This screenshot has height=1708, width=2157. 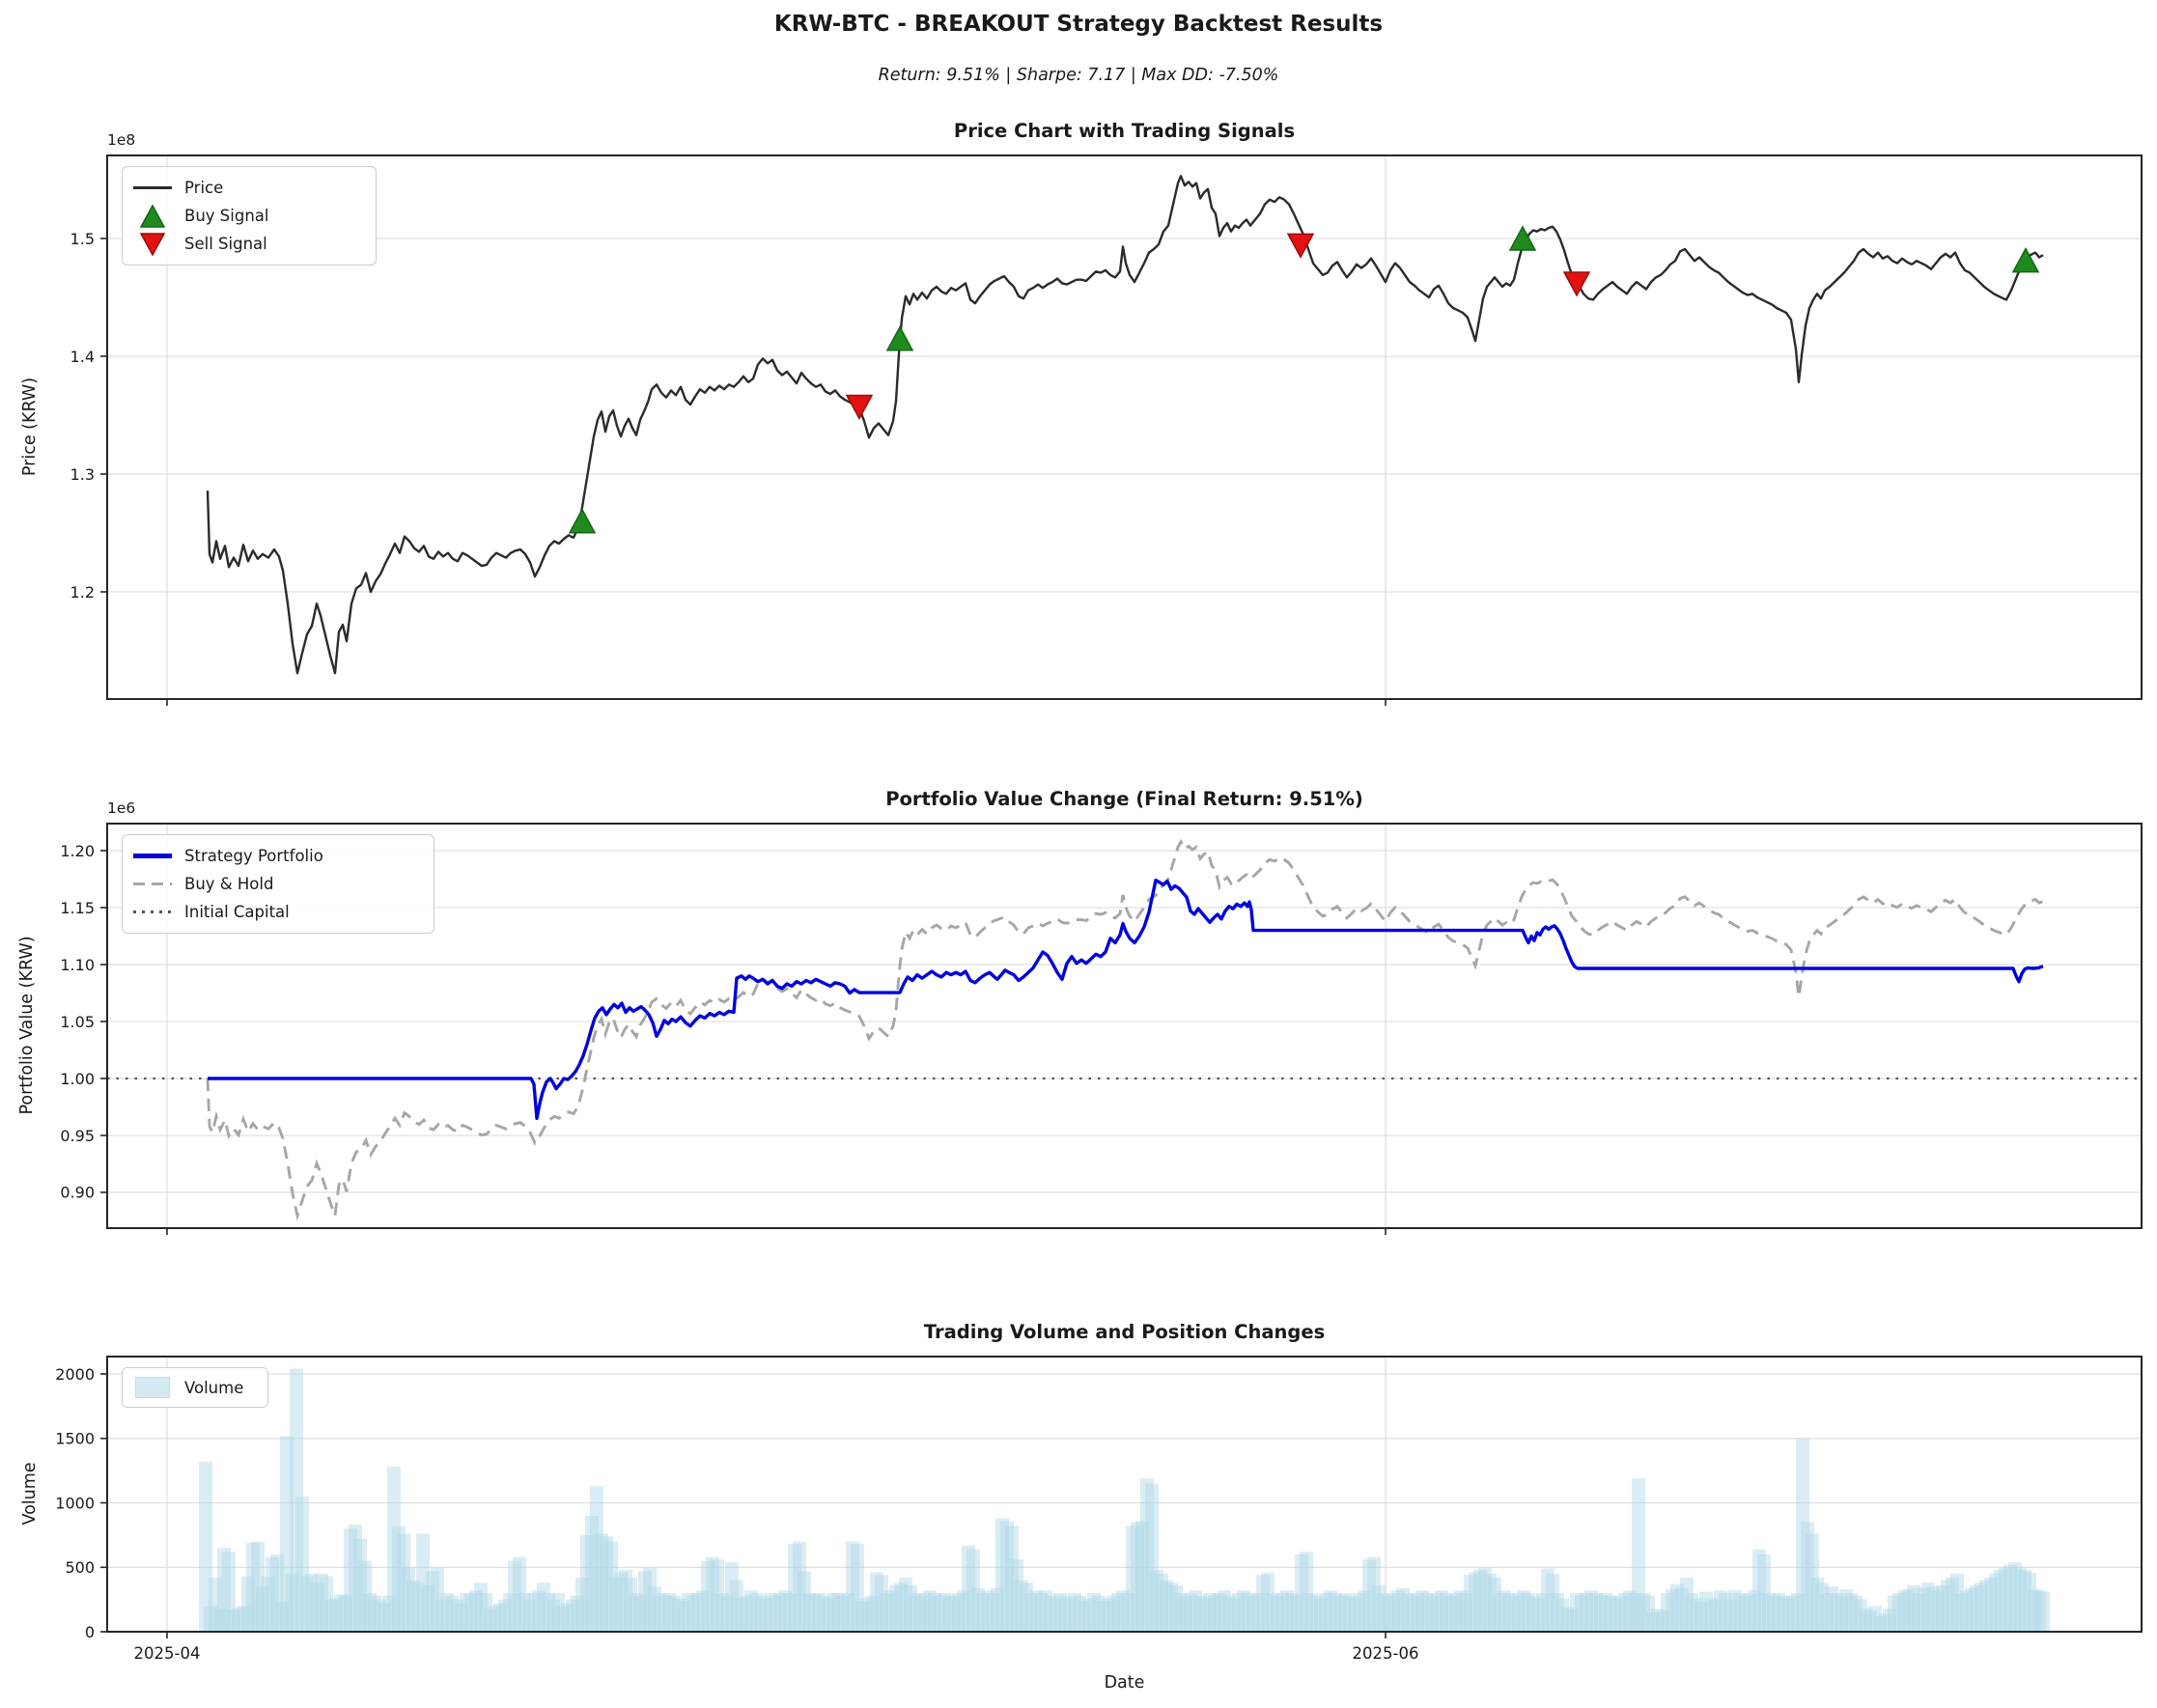 What do you see at coordinates (152, 216) in the screenshot?
I see `buy-signal-icon` at bounding box center [152, 216].